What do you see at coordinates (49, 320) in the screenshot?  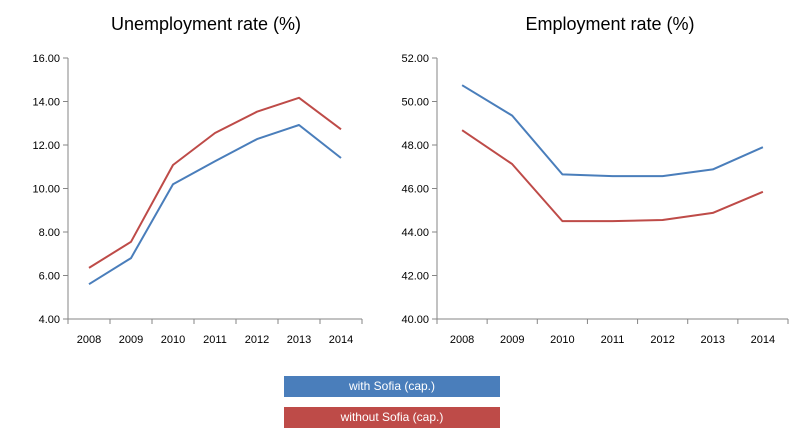 I see `chart1-y-tick-label: 4.00` at bounding box center [49, 320].